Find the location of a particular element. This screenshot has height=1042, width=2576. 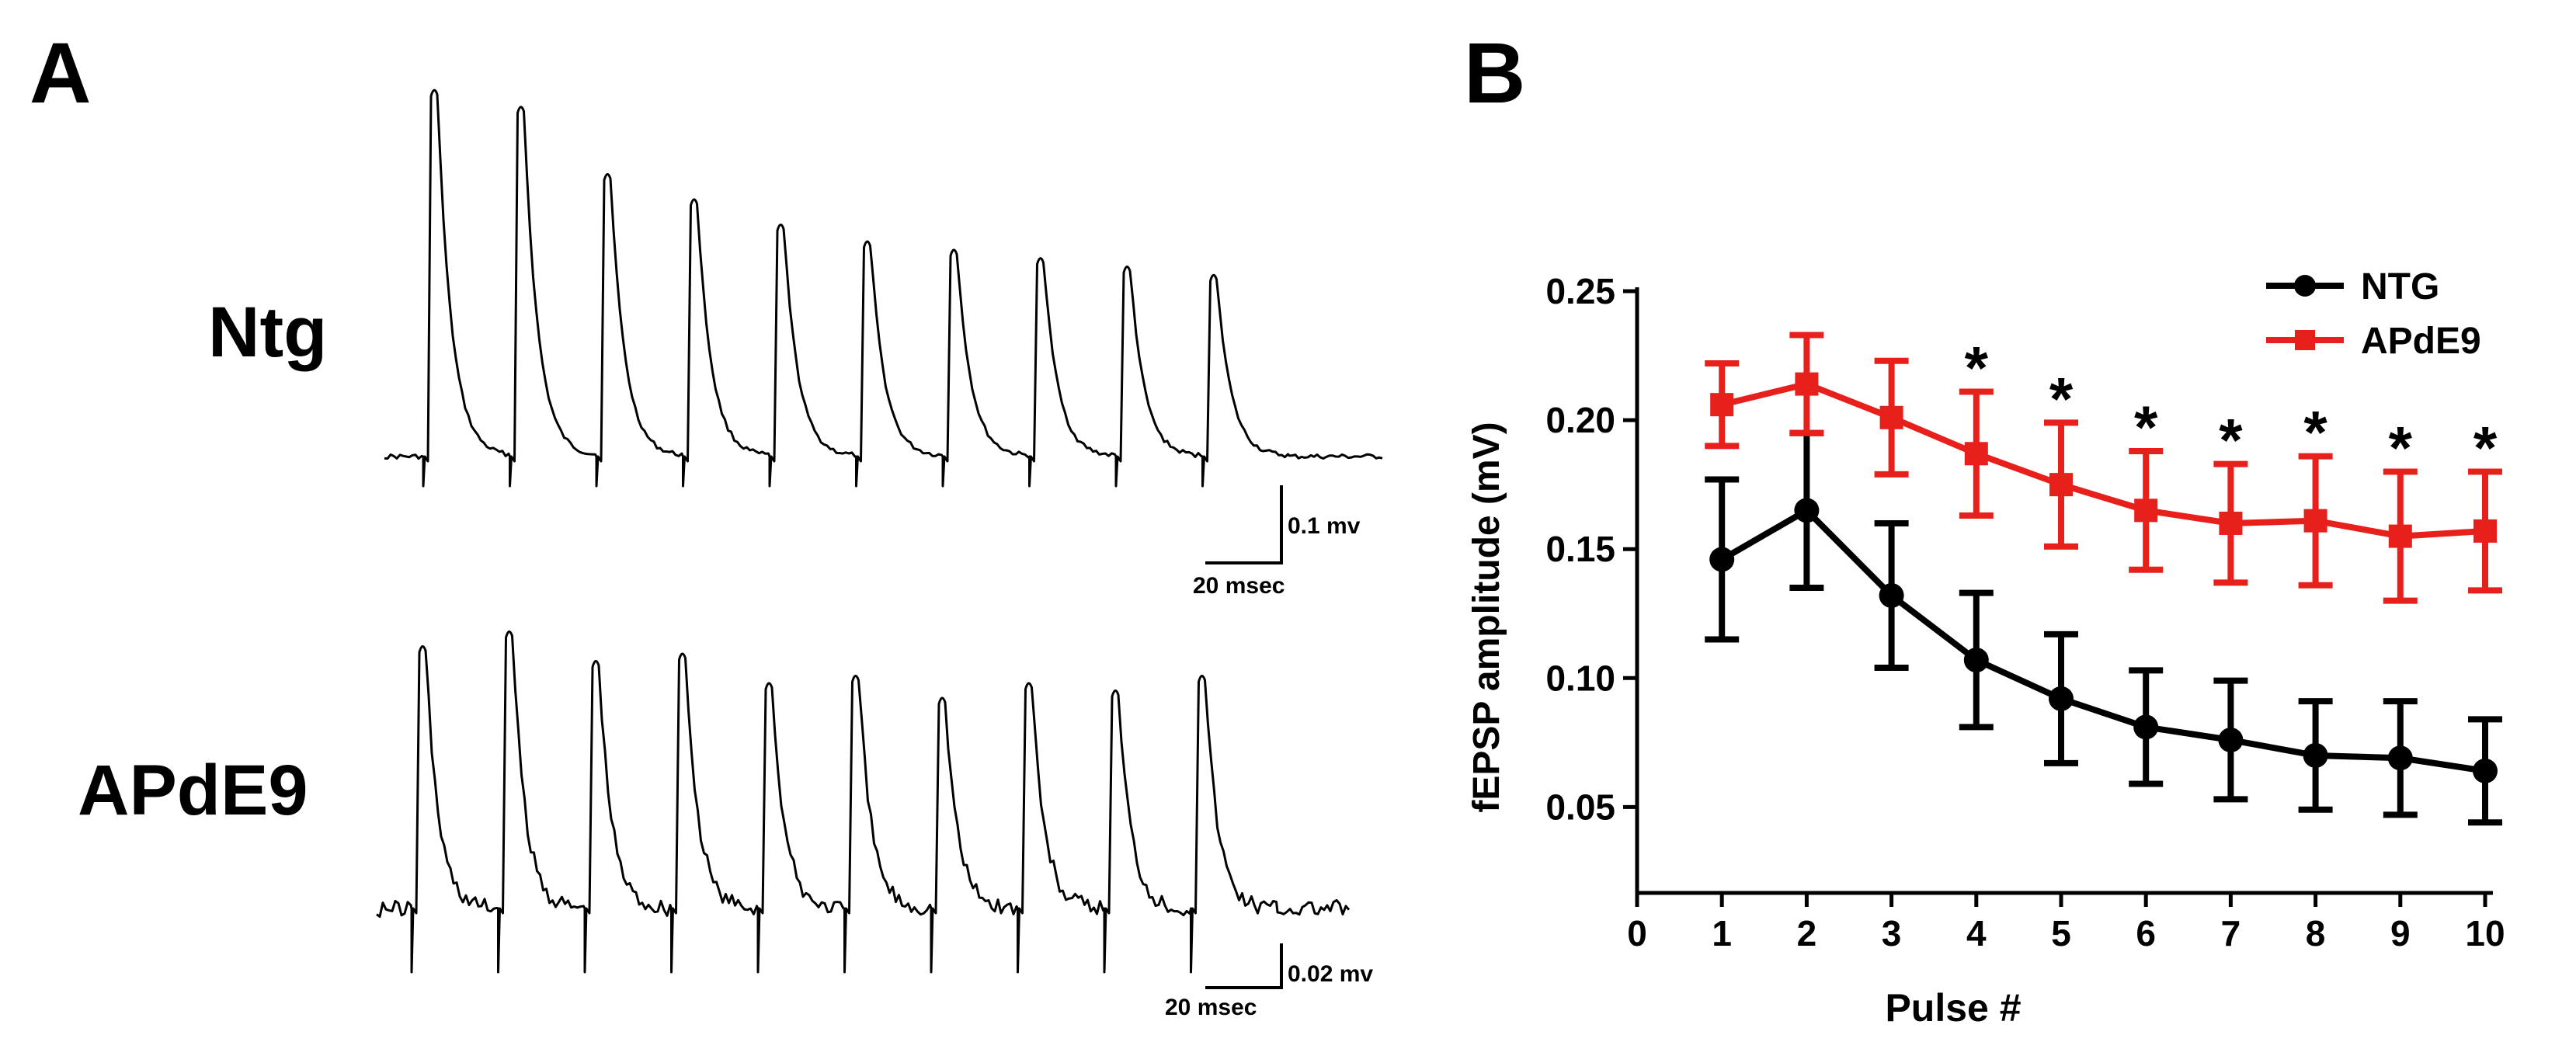

x-tick-label: 3 is located at coordinates (1892, 933).